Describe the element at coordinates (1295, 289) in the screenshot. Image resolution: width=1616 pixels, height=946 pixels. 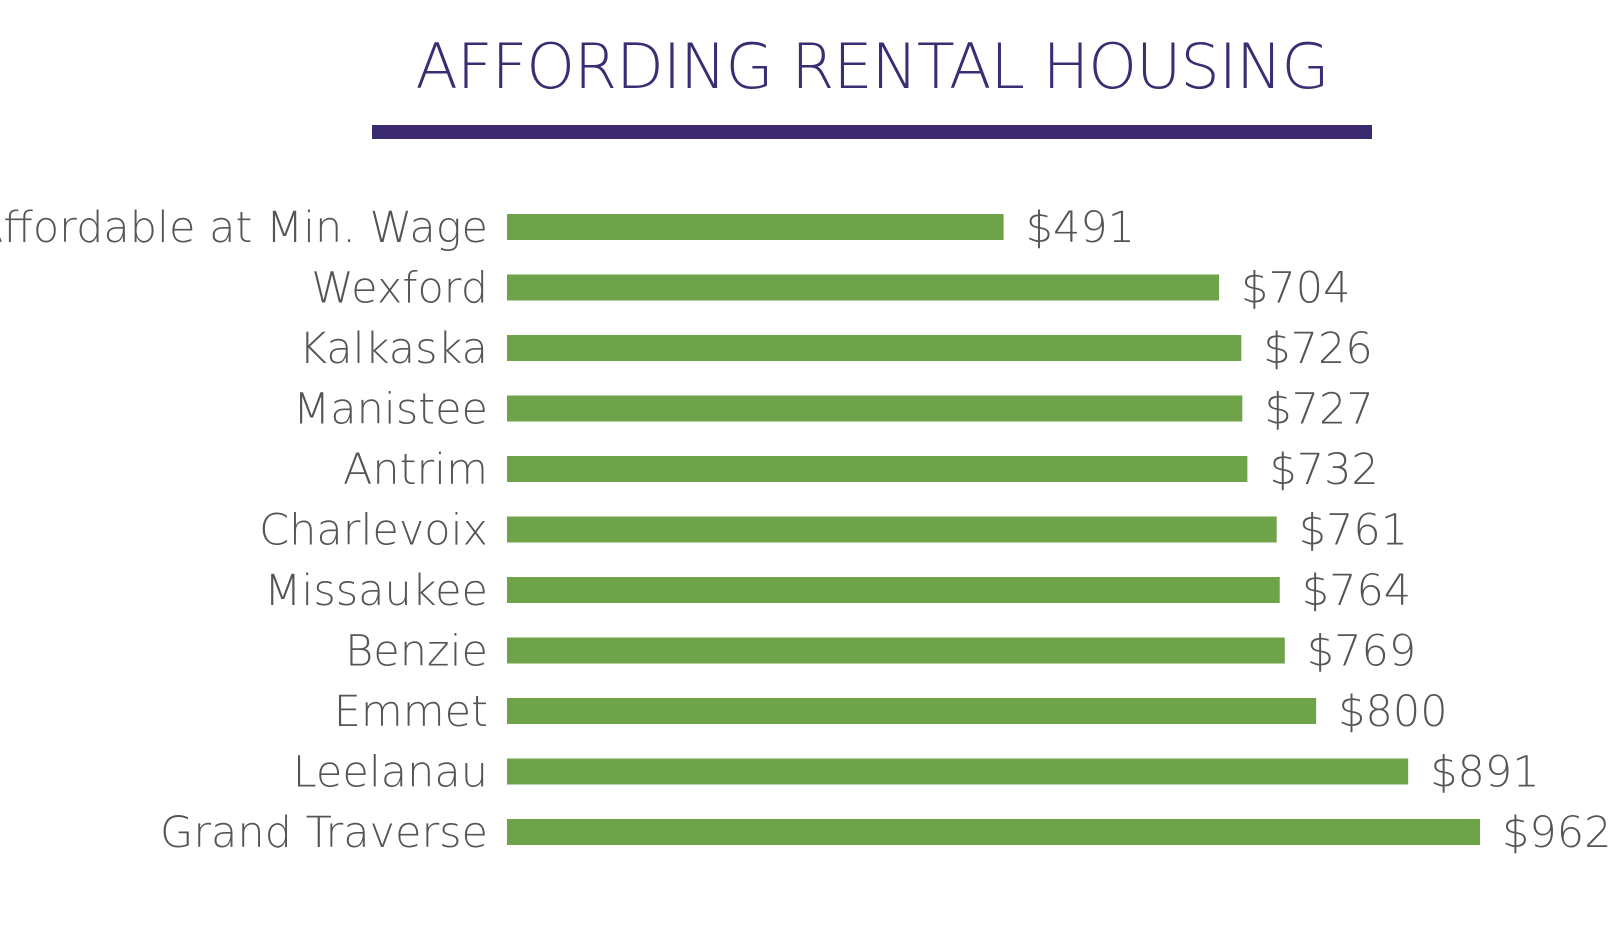
I see `value-label: $704` at that location.